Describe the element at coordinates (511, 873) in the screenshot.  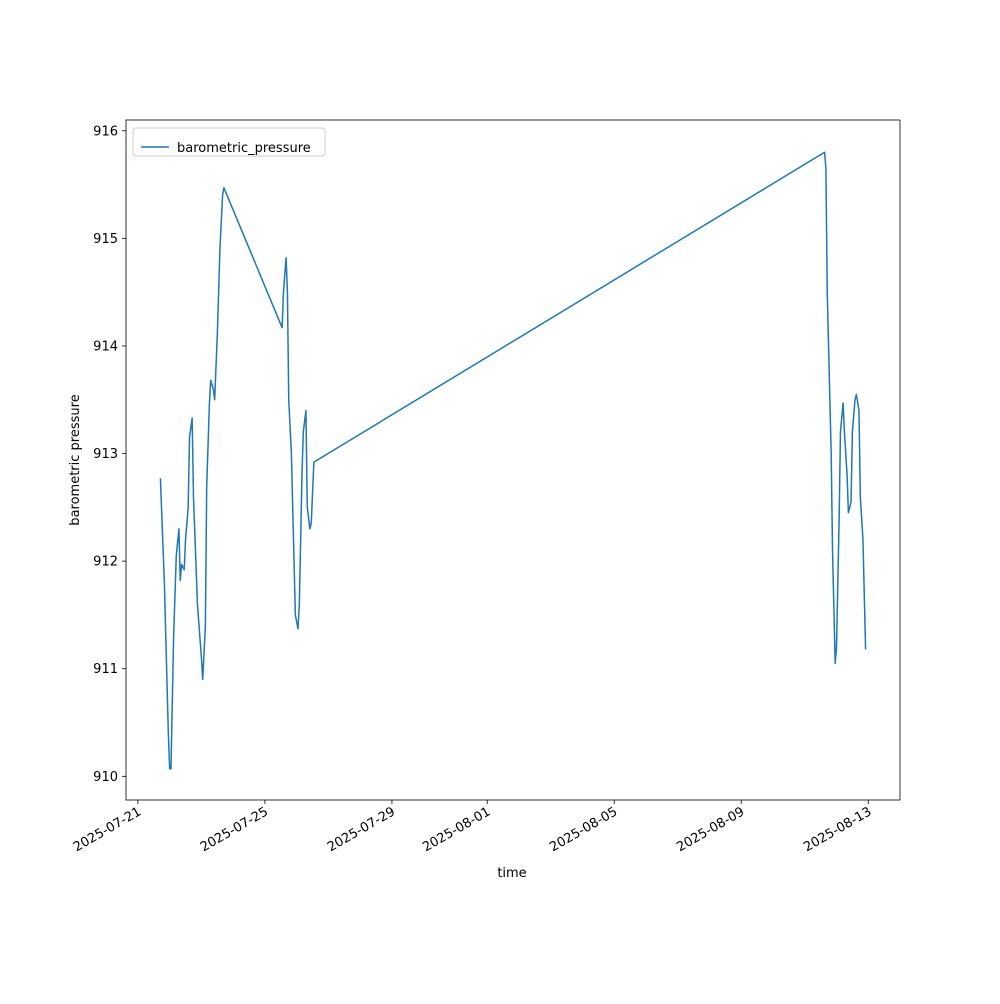
I see `x-axis-label: time` at that location.